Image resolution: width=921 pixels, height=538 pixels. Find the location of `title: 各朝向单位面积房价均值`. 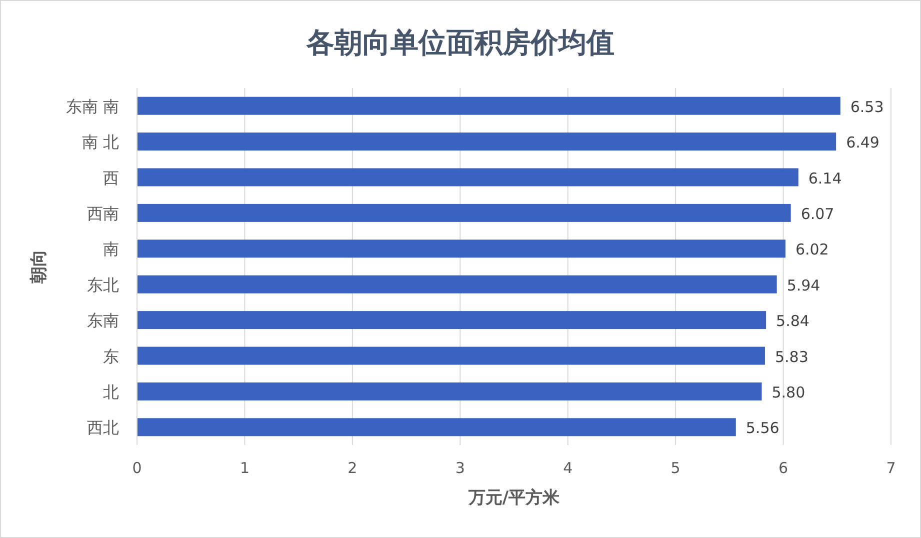

title: 各朝向单位面积房价均值 is located at coordinates (460, 42).